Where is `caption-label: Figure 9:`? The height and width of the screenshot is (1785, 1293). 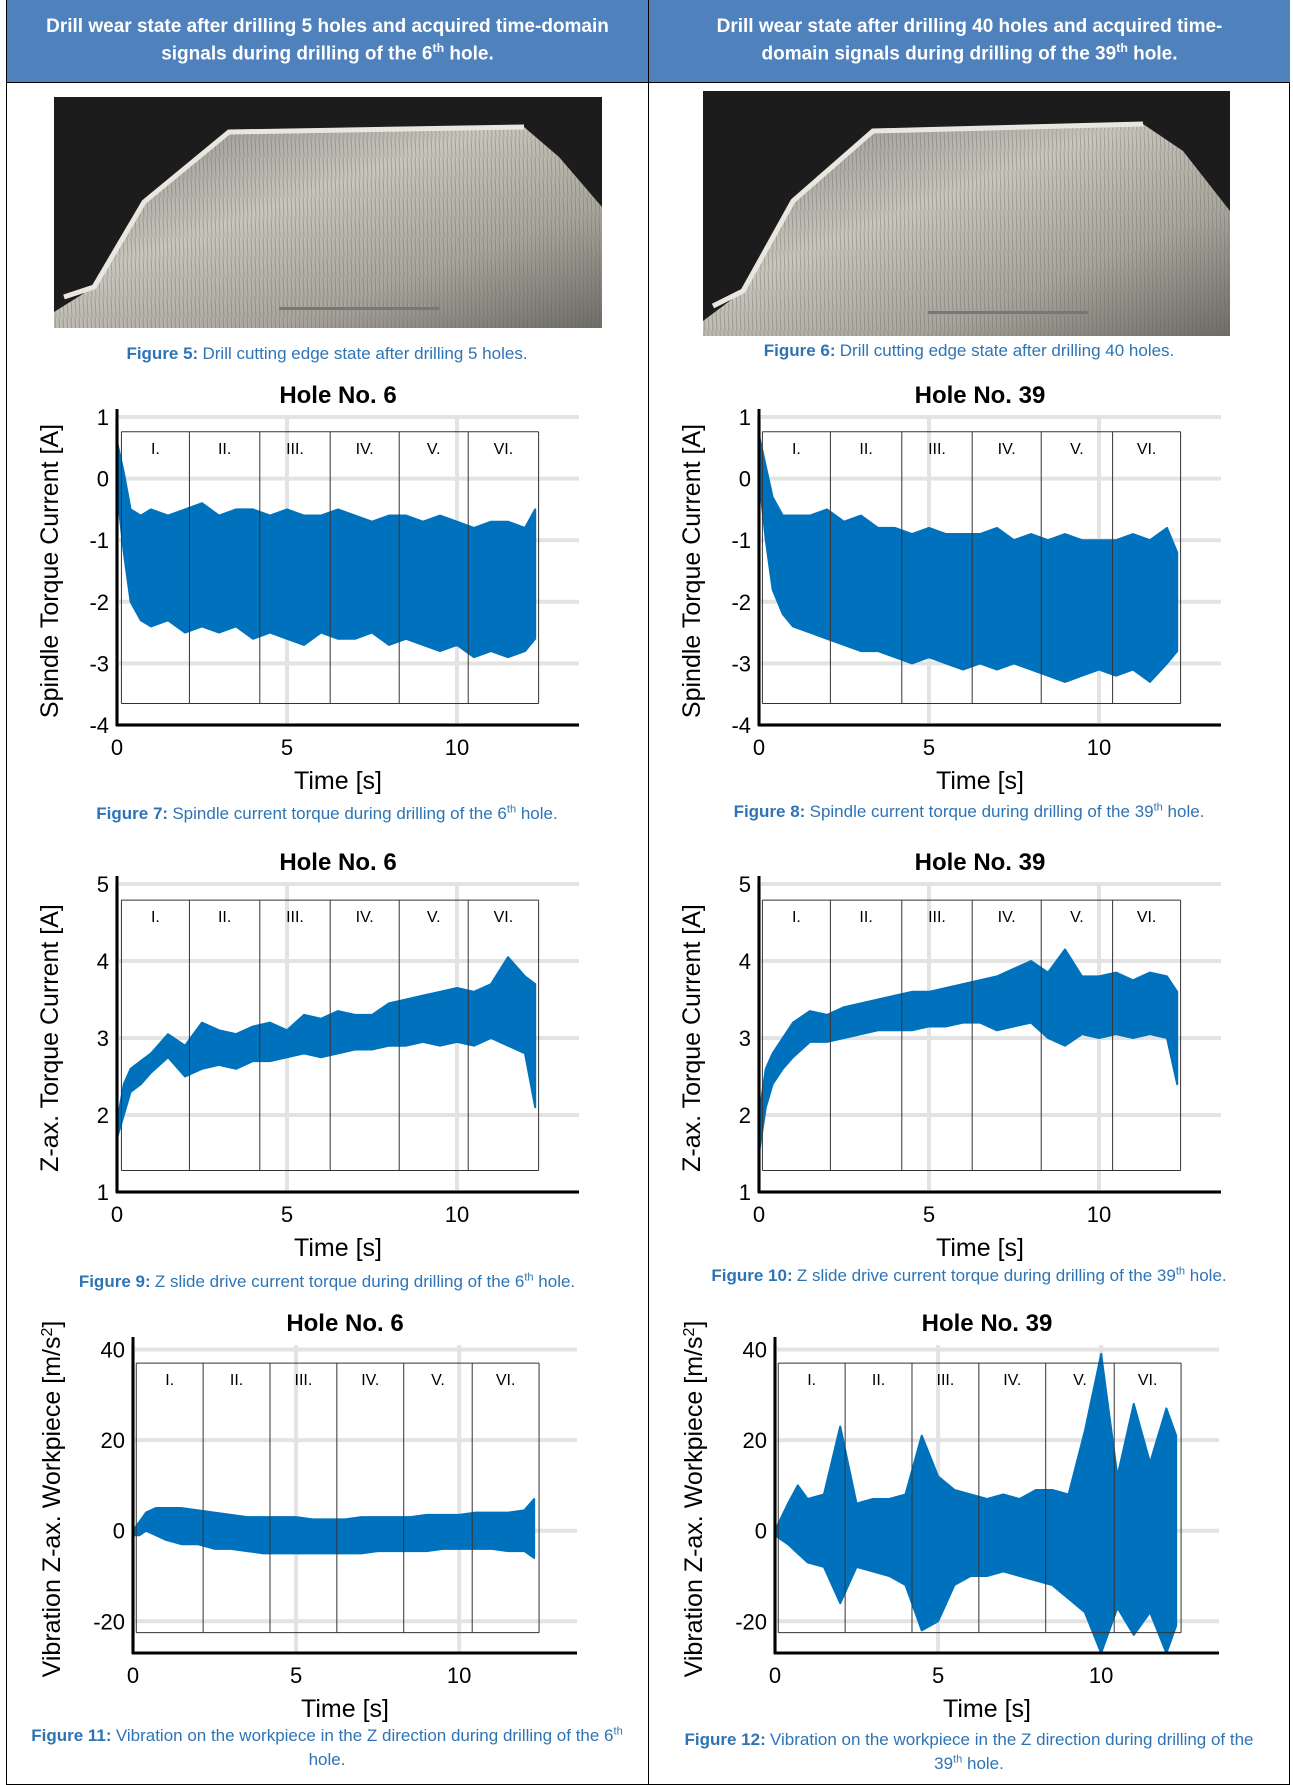
caption-label: Figure 9: is located at coordinates (114, 1281).